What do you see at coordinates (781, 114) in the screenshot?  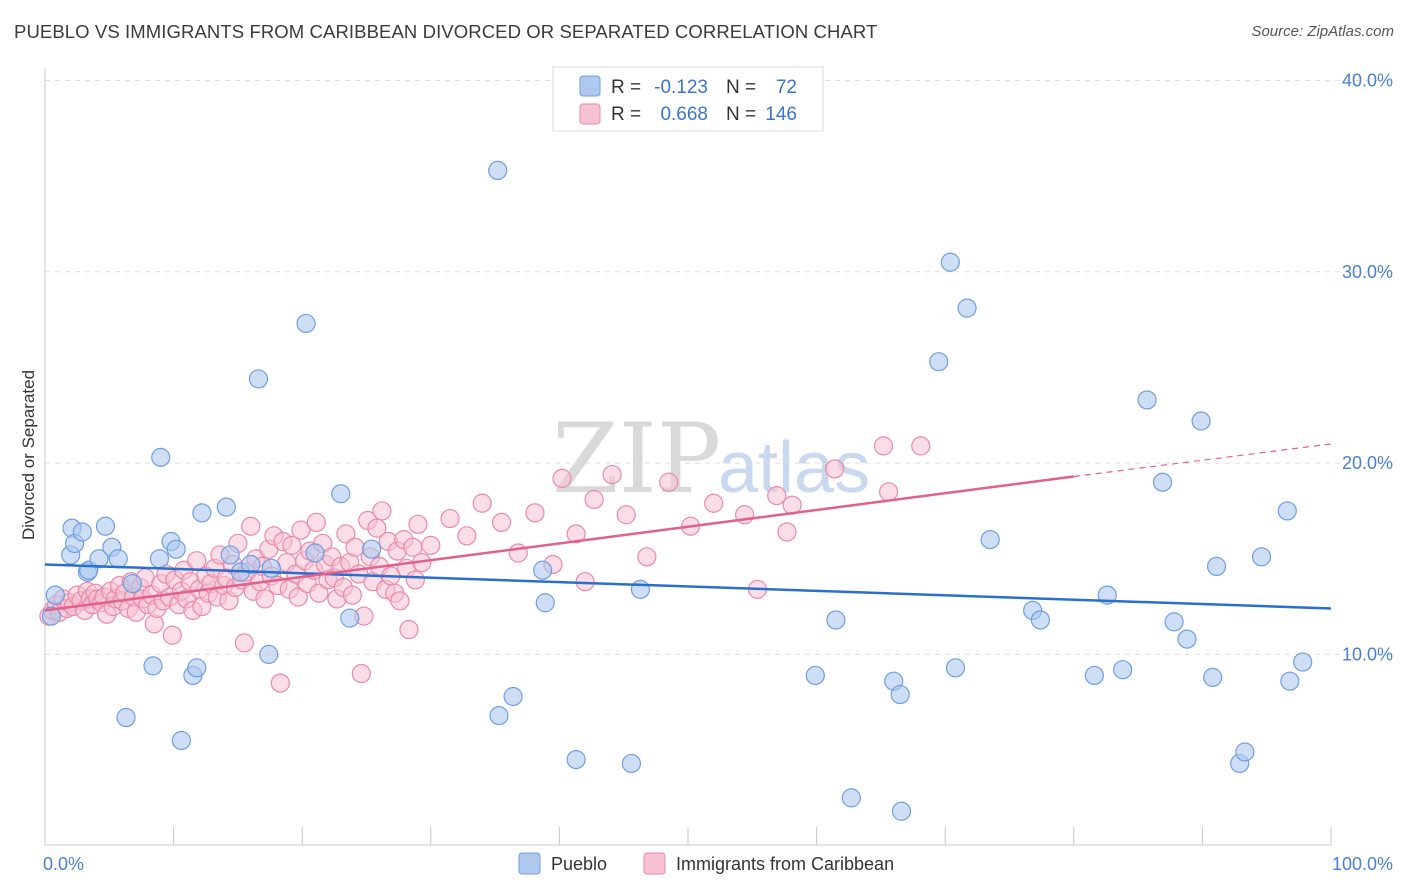 I see `legend-n-value-2: 146` at bounding box center [781, 114].